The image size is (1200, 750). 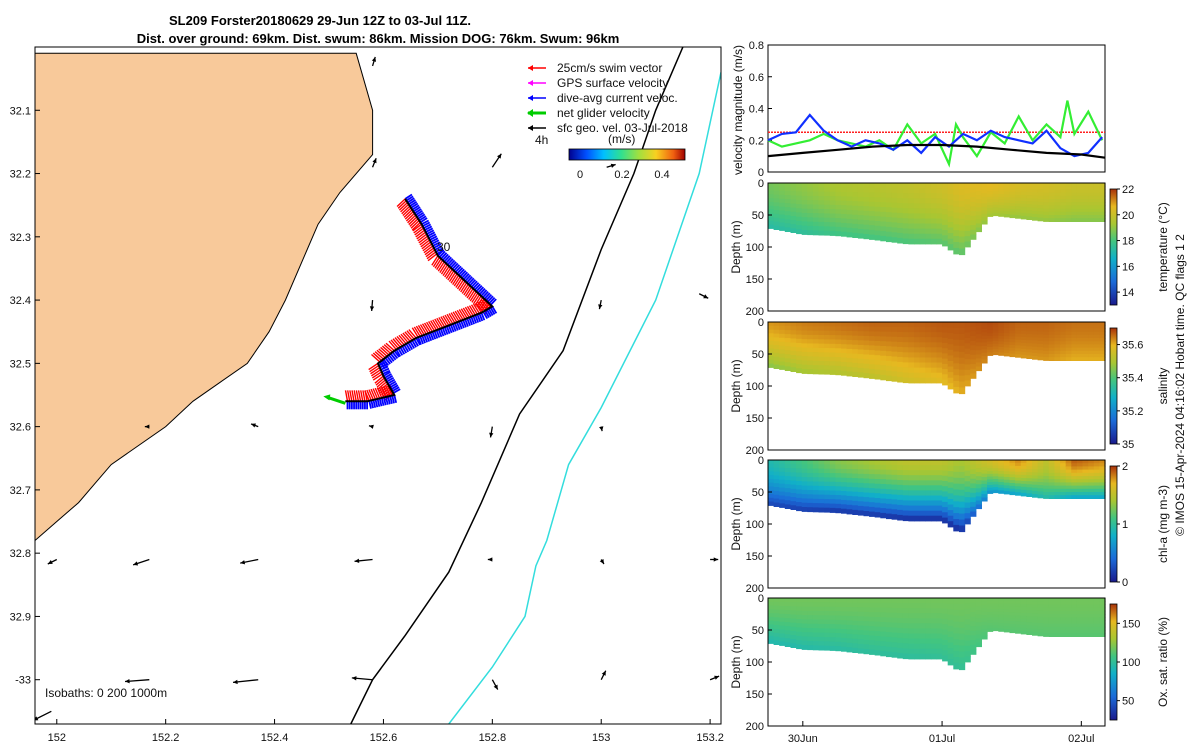 I want to click on map-x-tick-label: 153, so click(x=601, y=738).